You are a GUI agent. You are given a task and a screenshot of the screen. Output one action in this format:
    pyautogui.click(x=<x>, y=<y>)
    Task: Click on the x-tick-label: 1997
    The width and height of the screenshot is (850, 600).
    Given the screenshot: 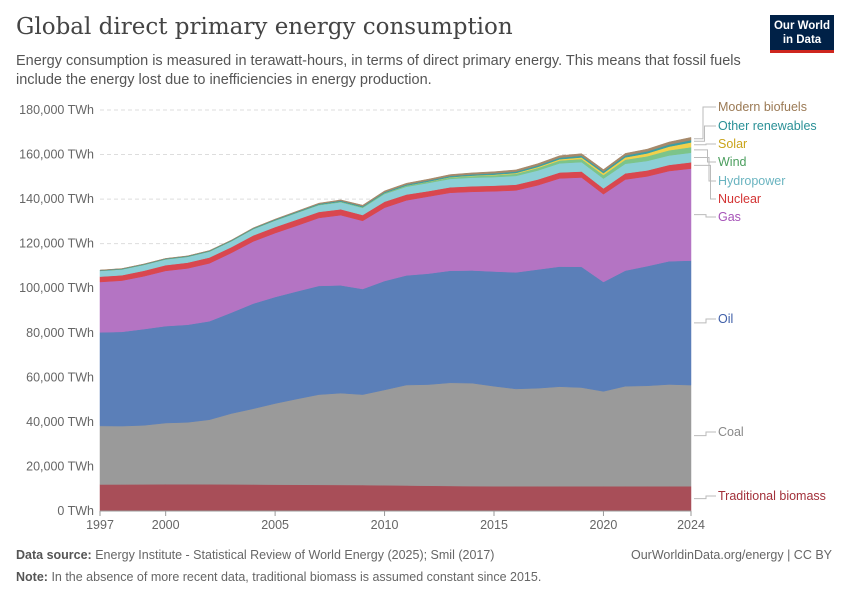 What is the action you would take?
    pyautogui.click(x=100, y=525)
    